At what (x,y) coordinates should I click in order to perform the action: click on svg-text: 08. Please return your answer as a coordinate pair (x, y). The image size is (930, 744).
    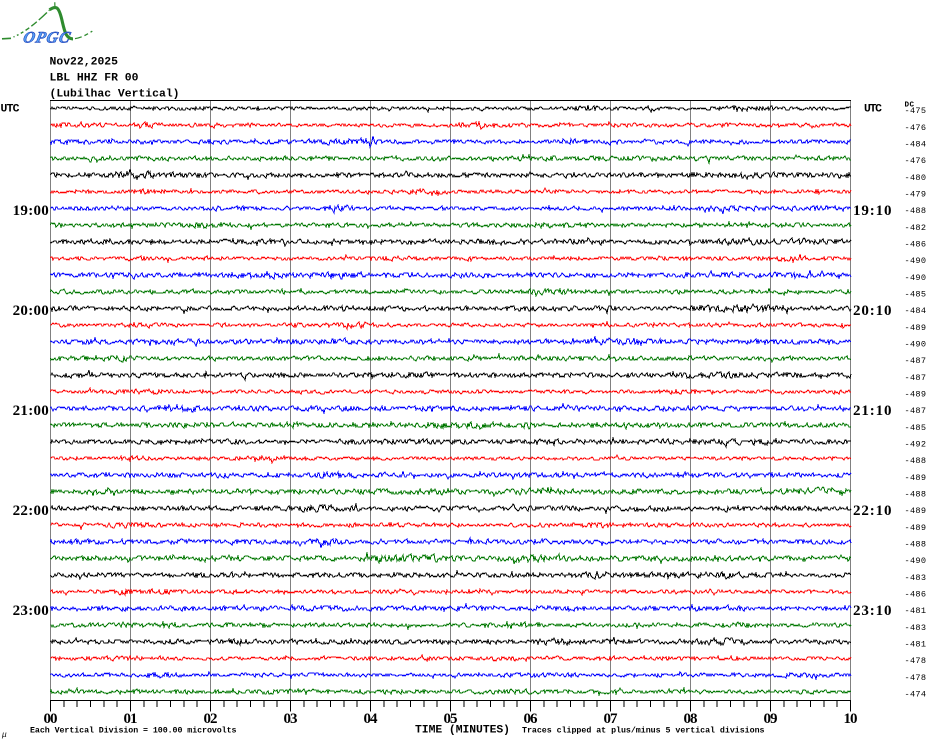
    Looking at the image, I should click on (691, 719).